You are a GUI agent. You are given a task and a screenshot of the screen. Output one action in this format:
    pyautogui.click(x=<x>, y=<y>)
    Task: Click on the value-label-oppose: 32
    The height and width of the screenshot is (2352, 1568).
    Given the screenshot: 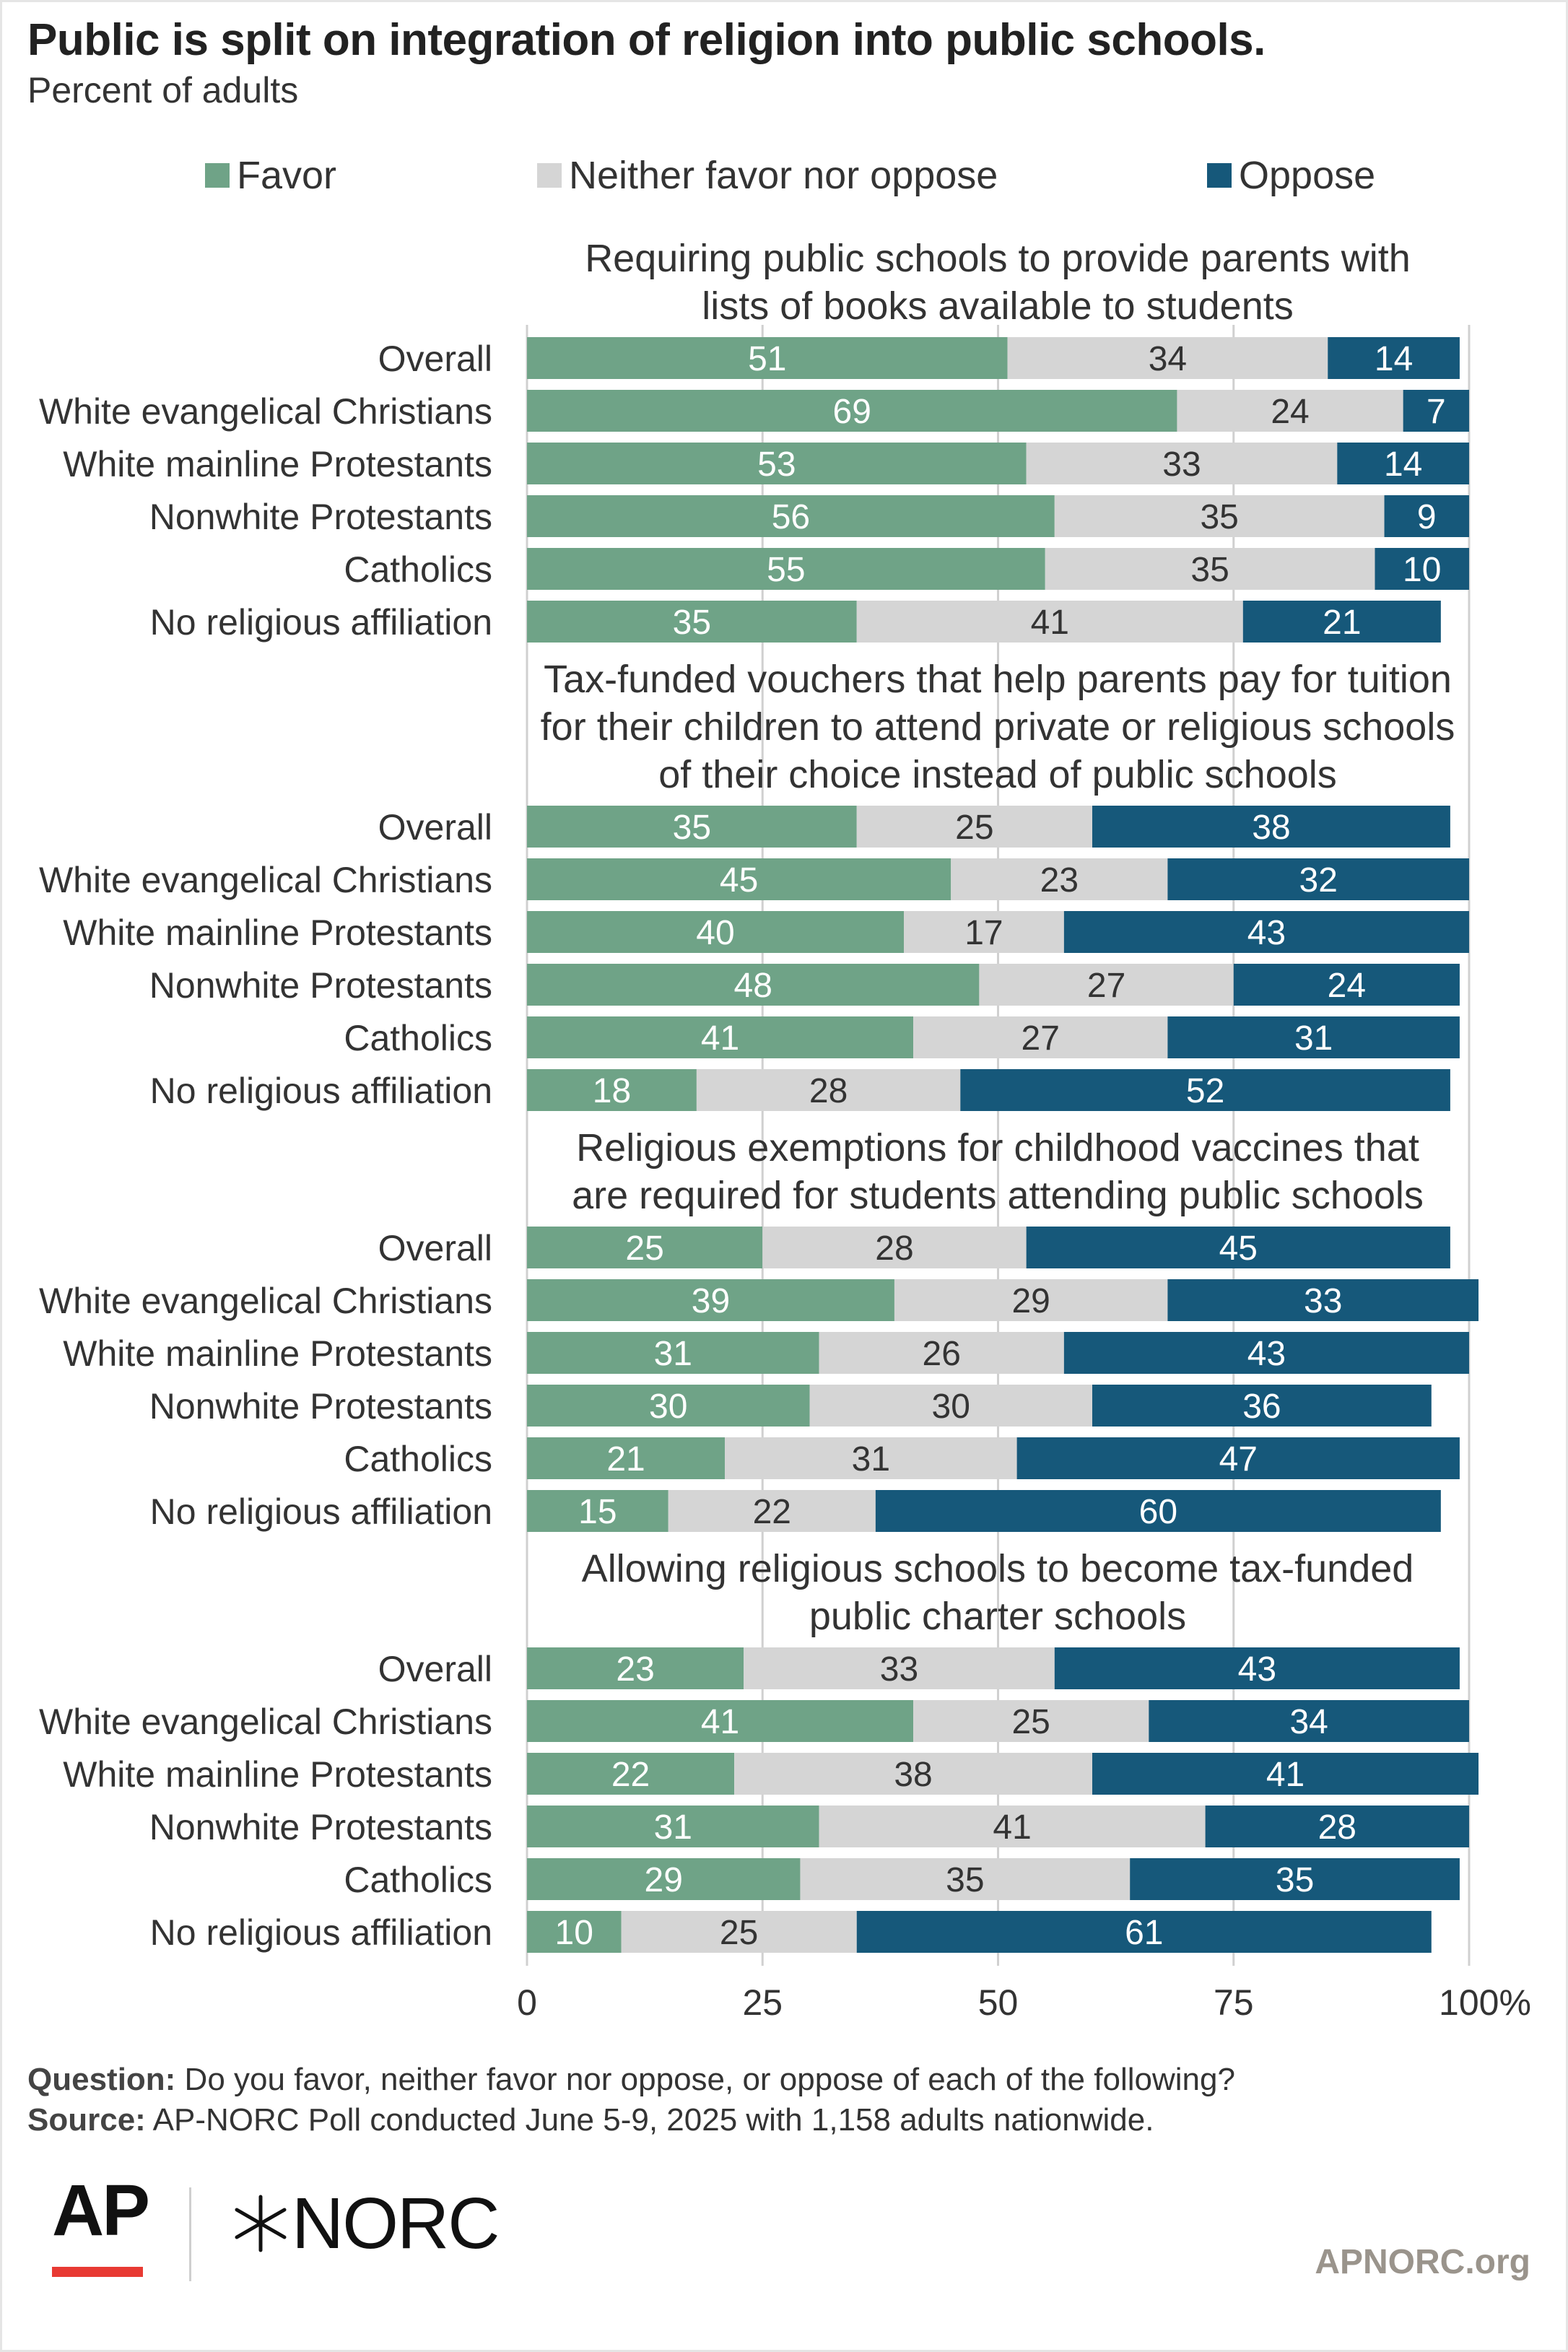 What is the action you would take?
    pyautogui.click(x=1318, y=880)
    